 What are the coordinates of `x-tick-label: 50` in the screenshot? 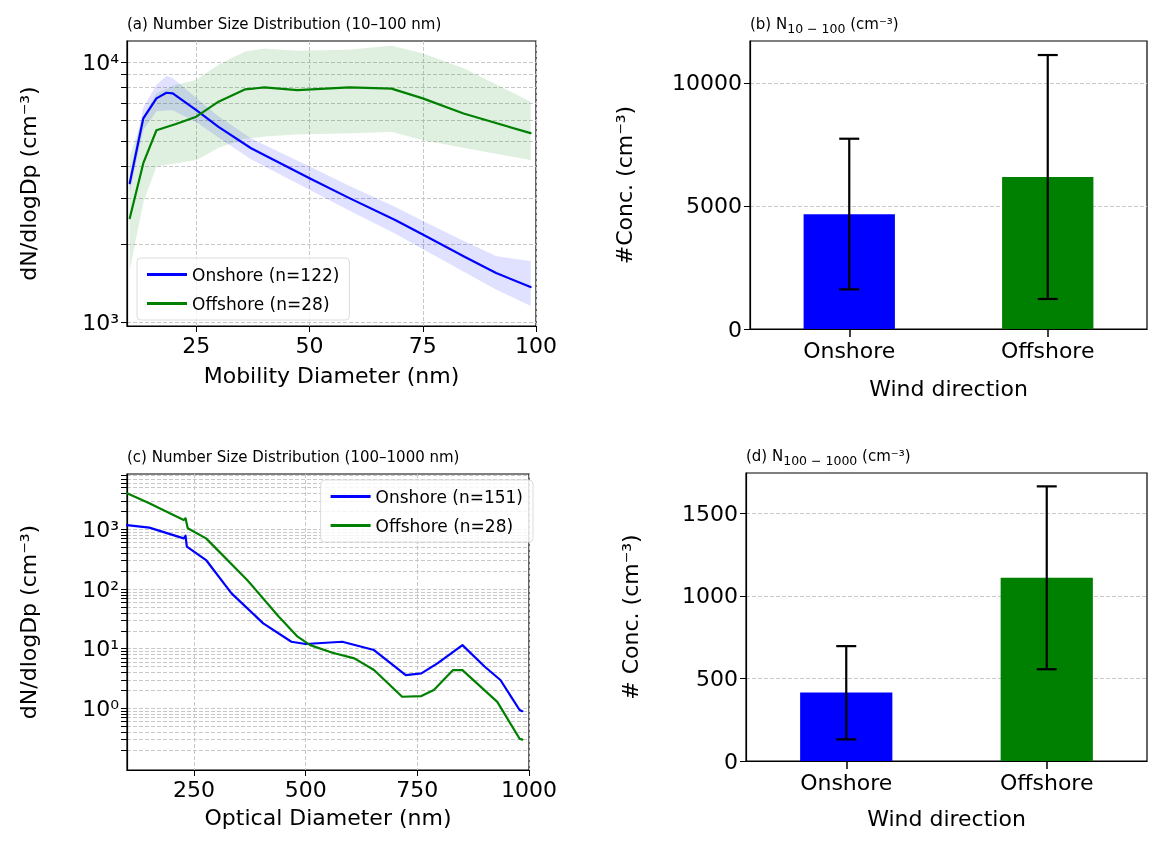 It's located at (309, 345).